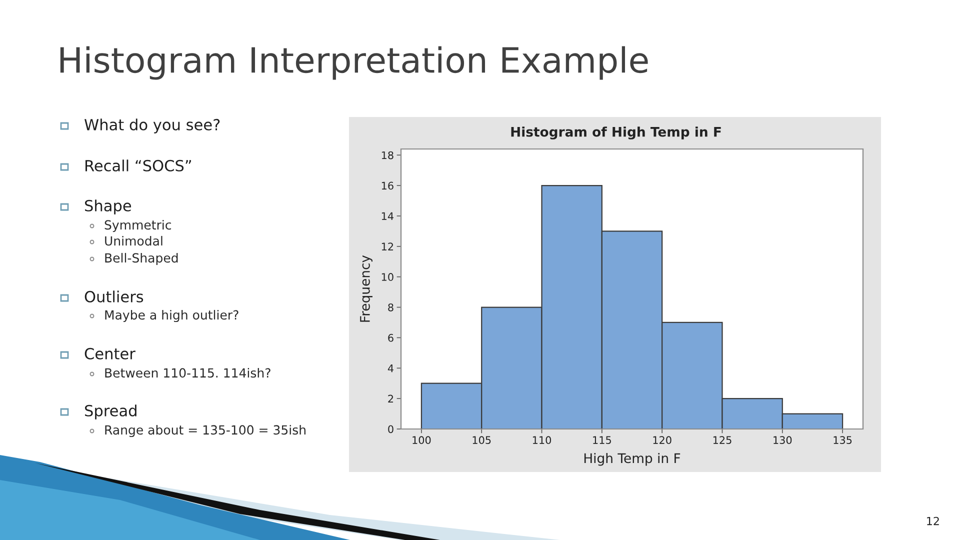  What do you see at coordinates (933, 521) in the screenshot?
I see `text: 12` at bounding box center [933, 521].